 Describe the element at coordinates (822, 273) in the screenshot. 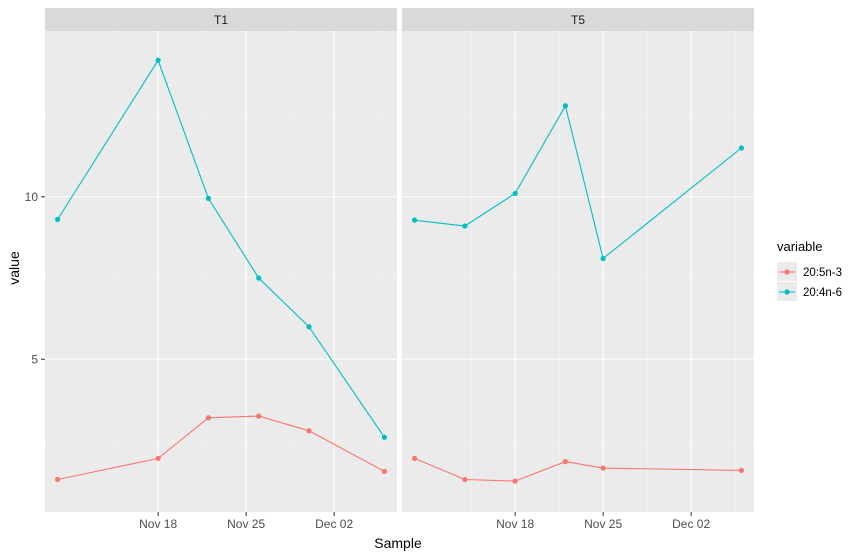

I see `legend-label: 20:5n-3` at that location.